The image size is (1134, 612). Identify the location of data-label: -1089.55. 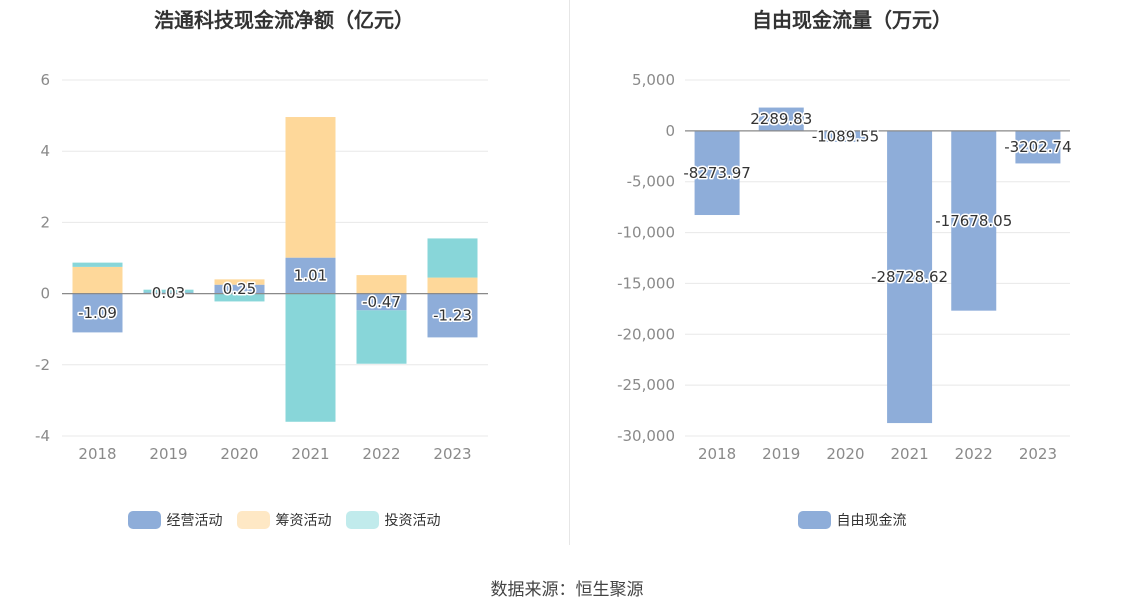
(845, 136).